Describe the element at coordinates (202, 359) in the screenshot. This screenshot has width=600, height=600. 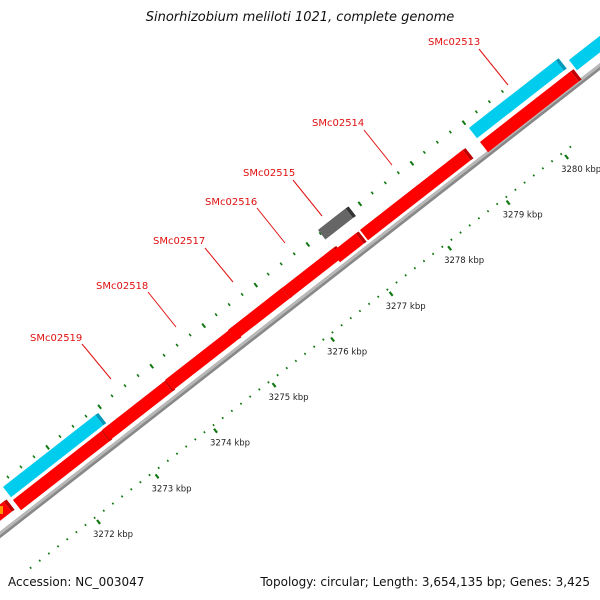
I see `gene-box-3-face` at that location.